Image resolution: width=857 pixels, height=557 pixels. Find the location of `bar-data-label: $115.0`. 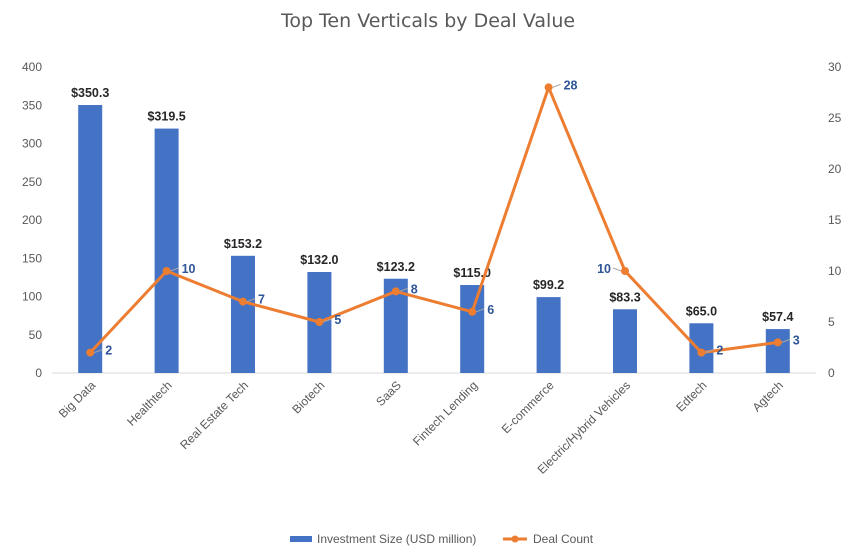

bar-data-label: $115.0 is located at coordinates (472, 273).